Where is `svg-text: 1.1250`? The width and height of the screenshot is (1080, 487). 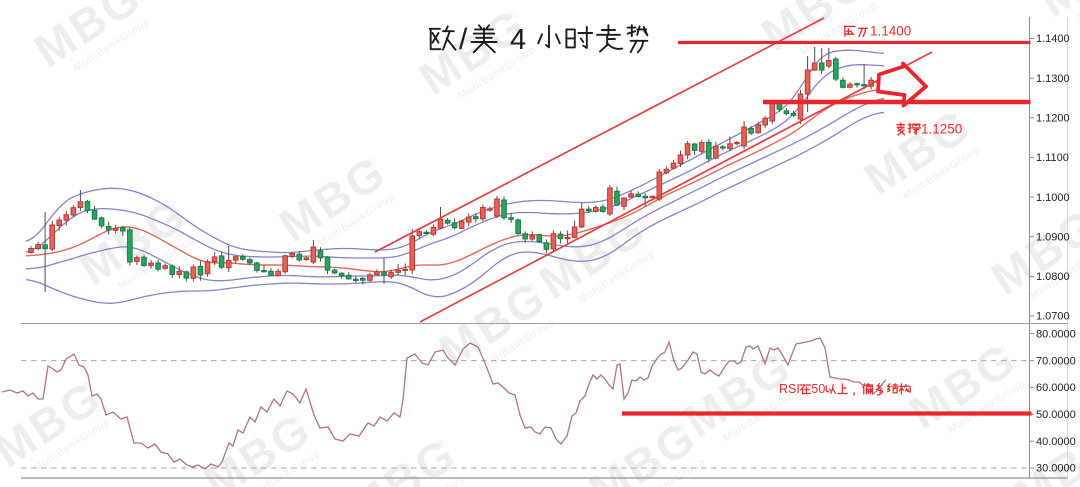 svg-text: 1.1250 is located at coordinates (941, 129).